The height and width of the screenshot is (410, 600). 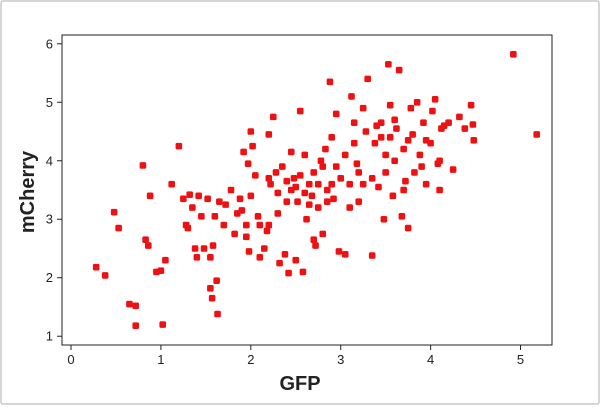 What do you see at coordinates (70, 359) in the screenshot?
I see `x-tick-label: 0` at bounding box center [70, 359].